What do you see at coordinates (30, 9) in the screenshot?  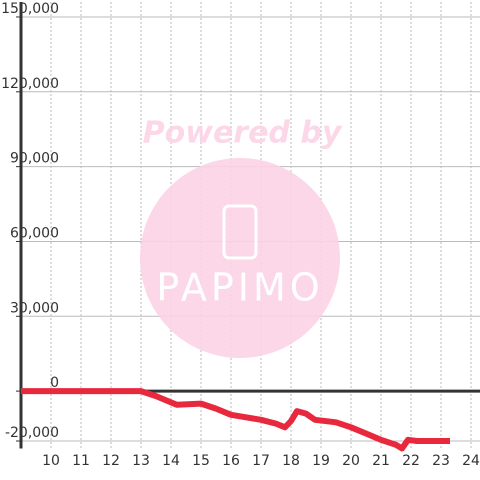 I see `y-tick-label: 150,000` at bounding box center [30, 9].